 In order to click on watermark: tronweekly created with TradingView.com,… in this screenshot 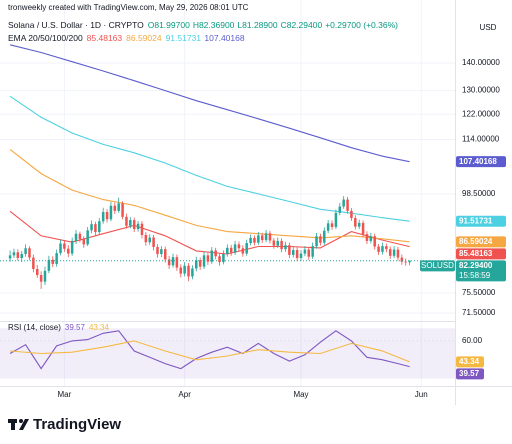, I will do `click(128, 7)`.